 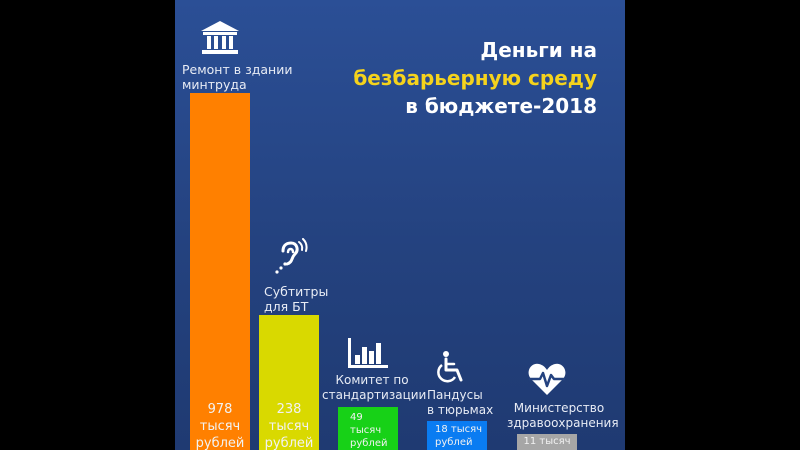 I want to click on bar-label-pandusy: Пандусы в тюрьмах, so click(x=460, y=402).